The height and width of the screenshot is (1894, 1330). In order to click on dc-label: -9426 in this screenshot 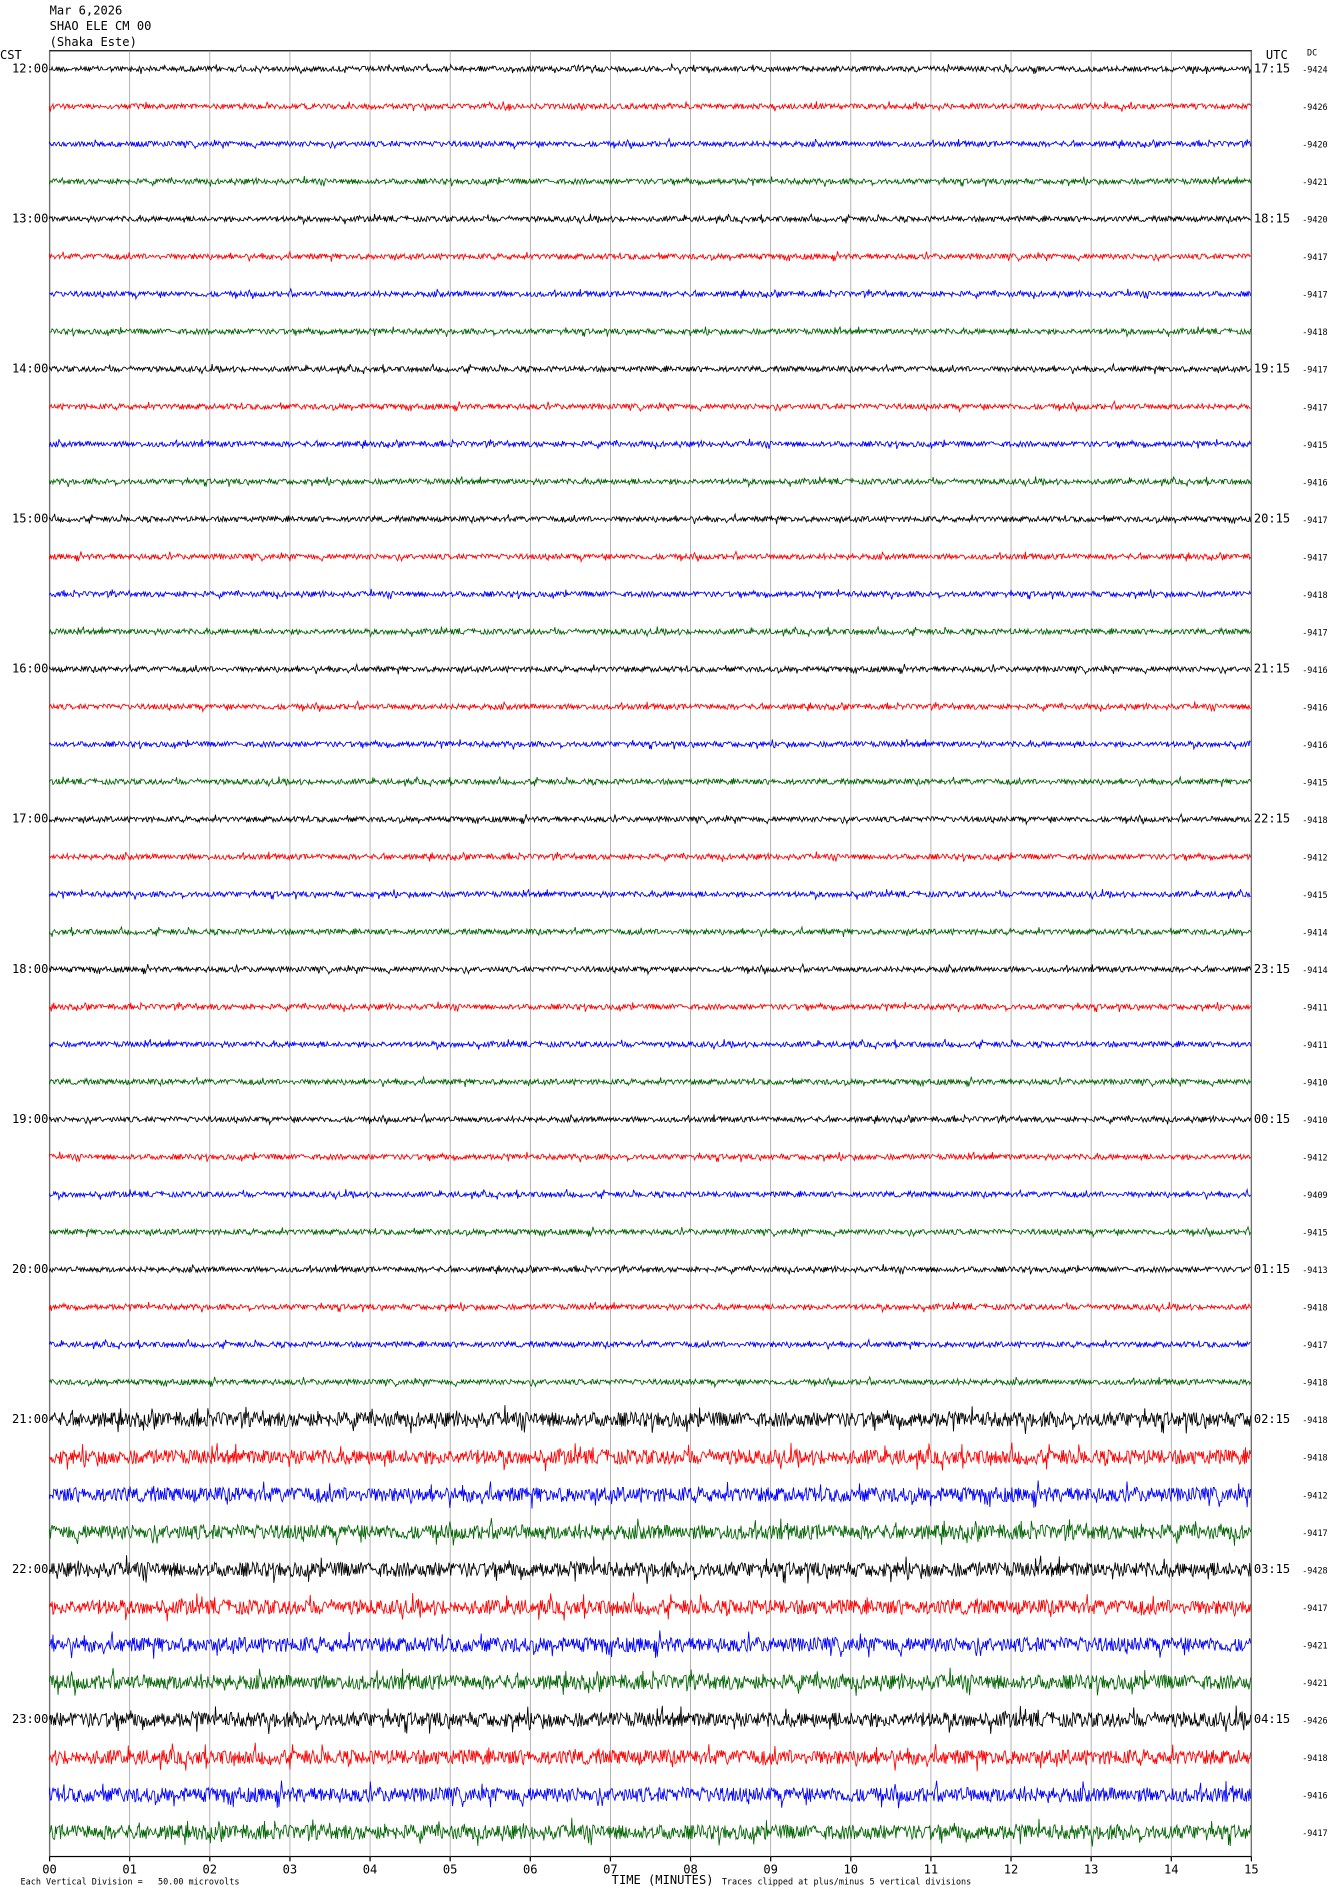, I will do `click(1314, 1720)`.